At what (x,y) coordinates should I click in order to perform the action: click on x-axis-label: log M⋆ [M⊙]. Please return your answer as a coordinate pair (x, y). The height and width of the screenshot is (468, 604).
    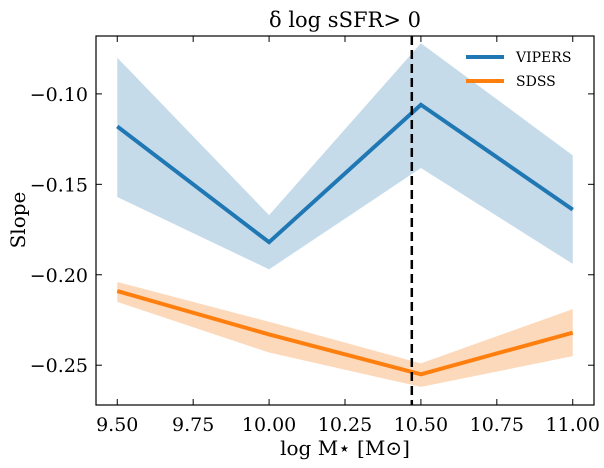
    Looking at the image, I should click on (345, 448).